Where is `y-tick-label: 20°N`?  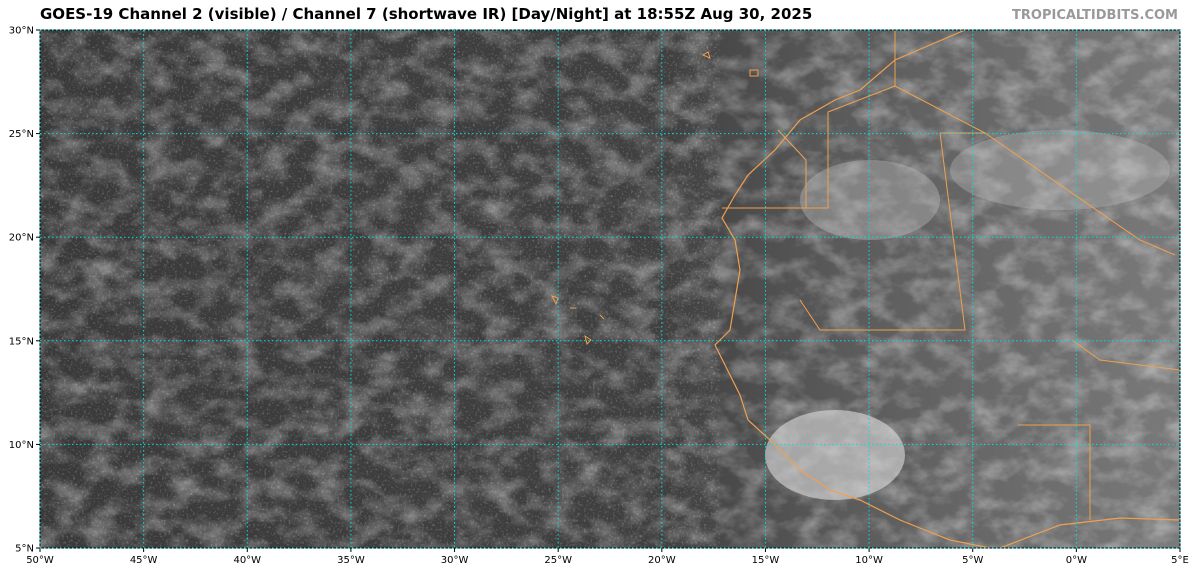 y-tick-label: 20°N is located at coordinates (21, 238).